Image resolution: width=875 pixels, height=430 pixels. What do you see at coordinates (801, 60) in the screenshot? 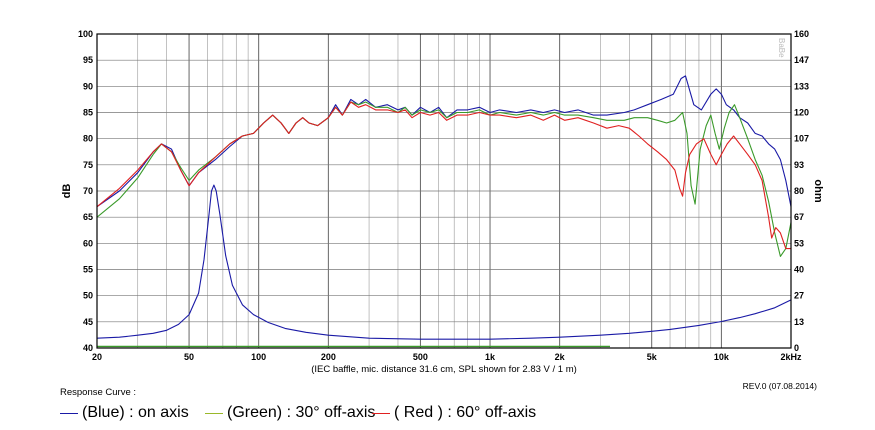
I see `y2-tick-label: 147` at bounding box center [801, 60].